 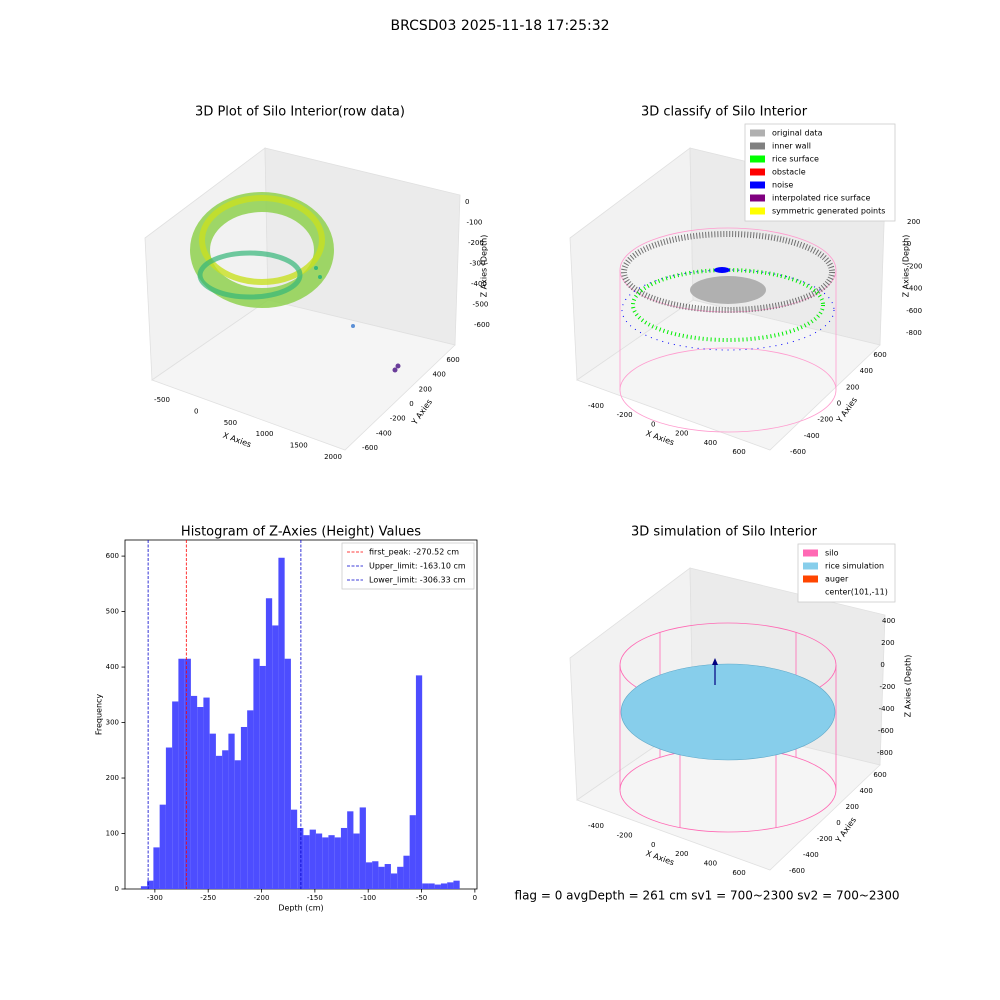 What do you see at coordinates (724, 532) in the screenshot?
I see `panel-title: 3D simulation of Silo Interior` at bounding box center [724, 532].